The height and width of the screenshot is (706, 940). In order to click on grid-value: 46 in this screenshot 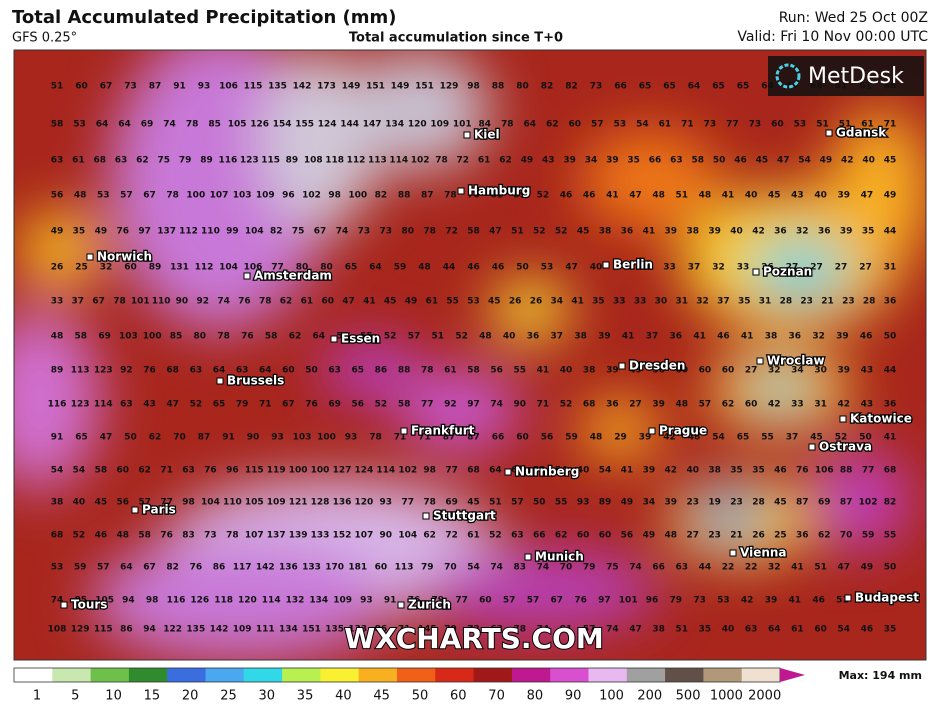, I will do `click(818, 601)`.